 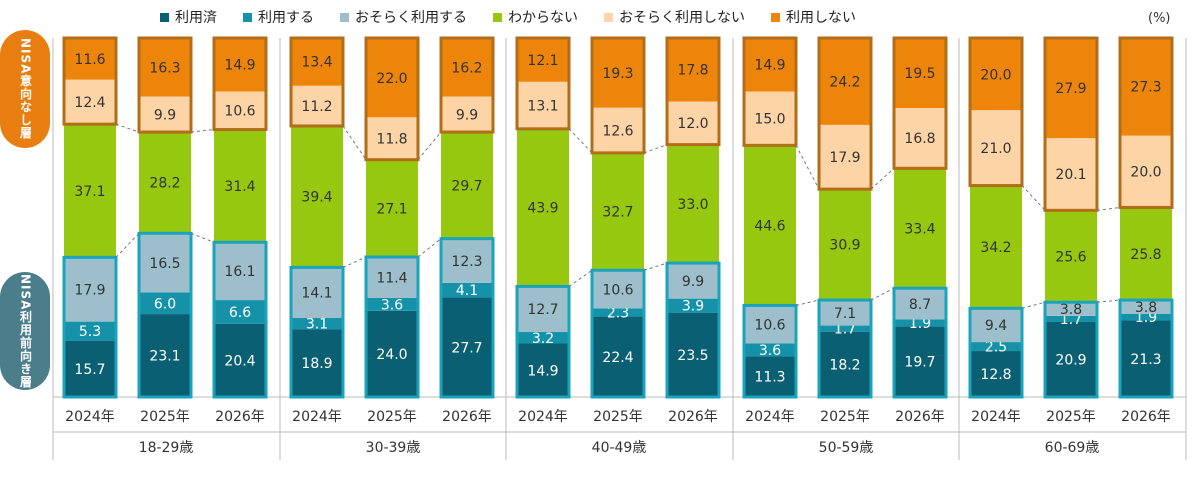 I want to click on data-label-not-use: 16.3, so click(x=164, y=68).